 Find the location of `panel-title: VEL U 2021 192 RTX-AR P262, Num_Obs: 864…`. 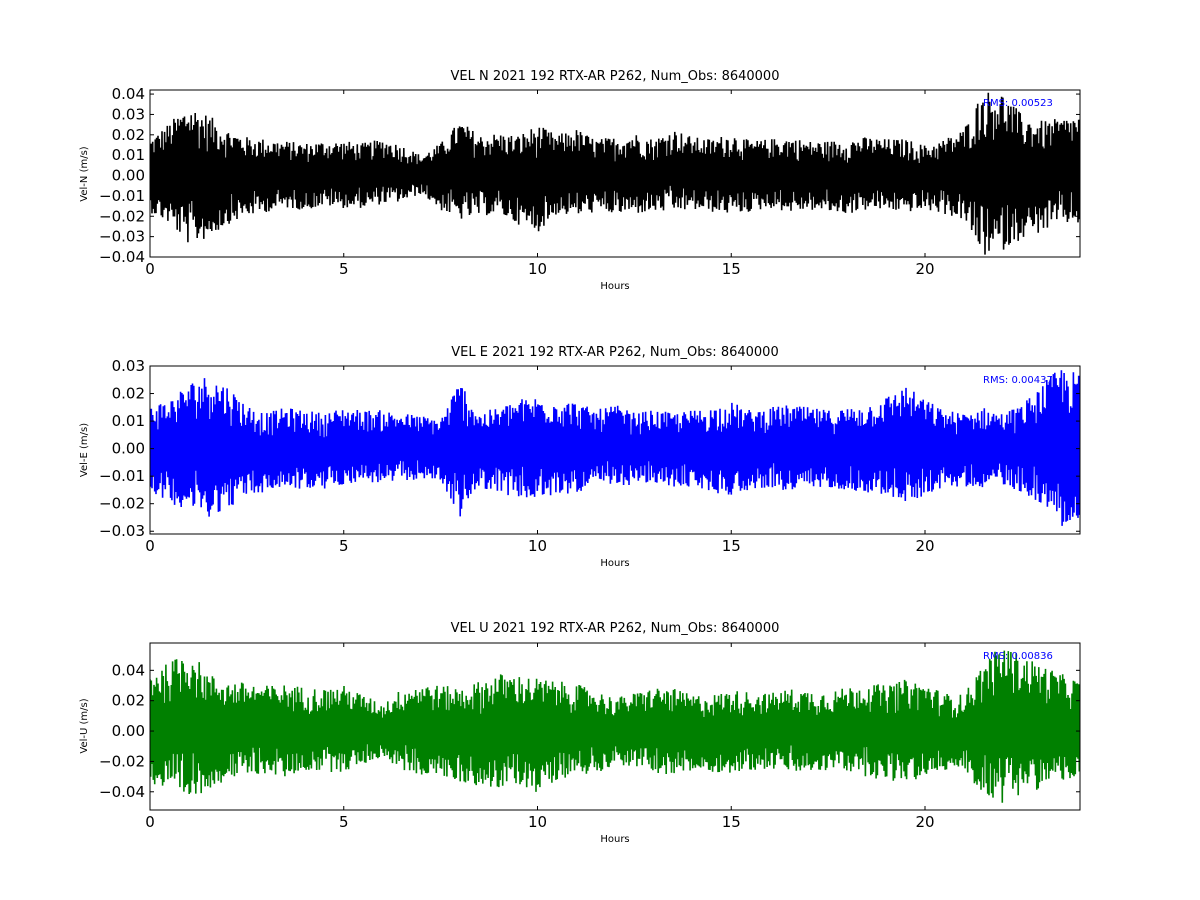

panel-title: VEL U 2021 192 RTX-AR P262, Num_Obs: 864… is located at coordinates (615, 628).